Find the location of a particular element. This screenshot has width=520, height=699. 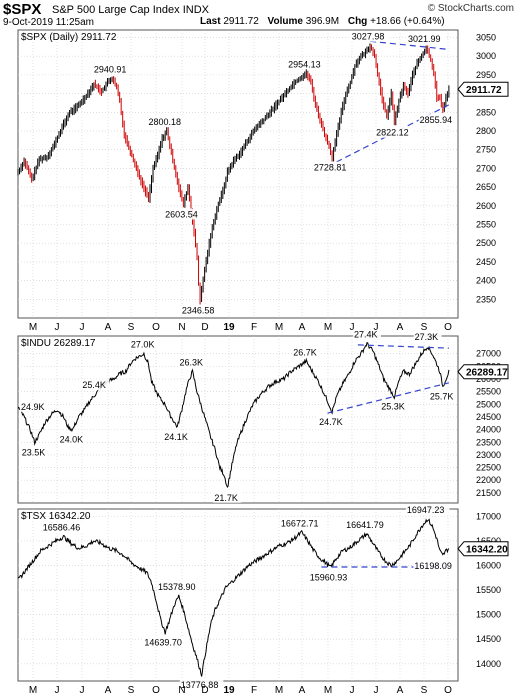

last-value-label: 2911.72 is located at coordinates (484, 90).